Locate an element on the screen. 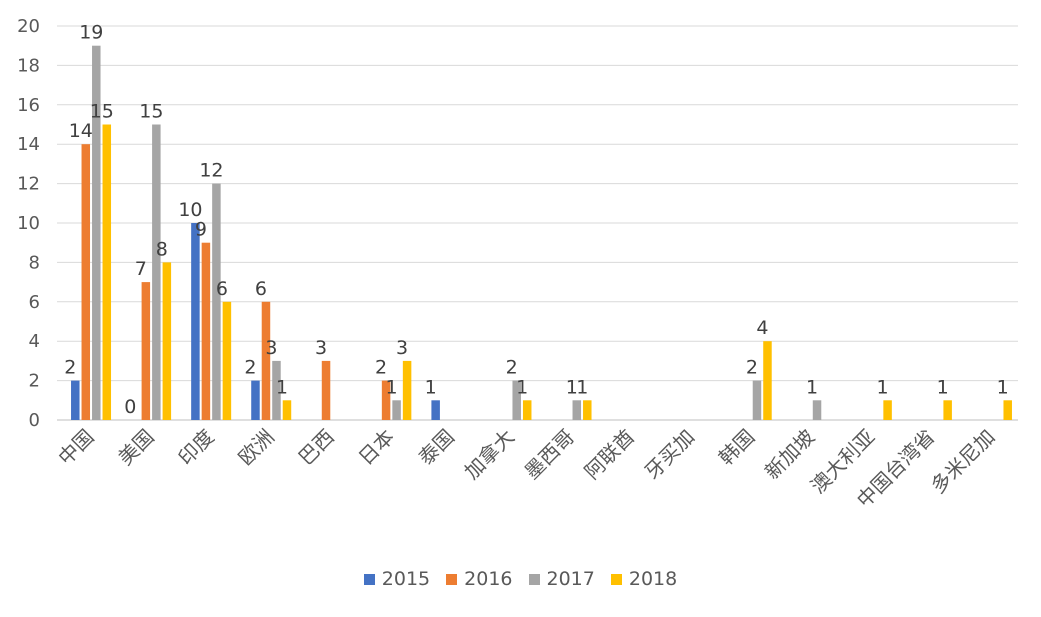  category-label: 阿联酋 is located at coordinates (609, 454).